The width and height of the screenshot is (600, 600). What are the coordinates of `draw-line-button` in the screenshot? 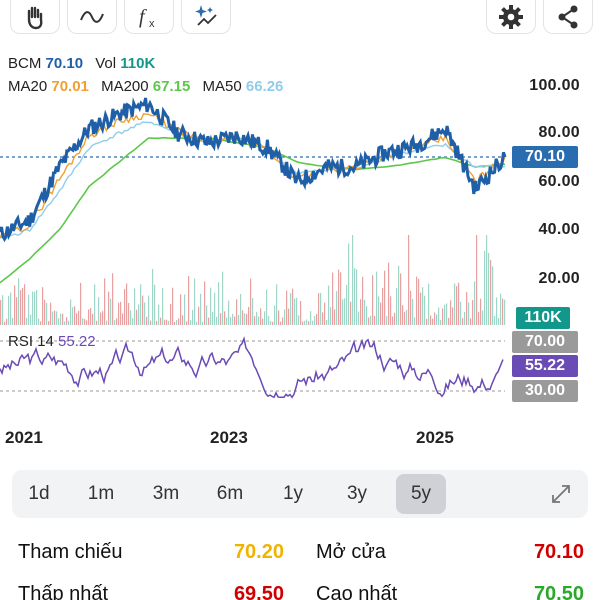 It's located at (92, 17).